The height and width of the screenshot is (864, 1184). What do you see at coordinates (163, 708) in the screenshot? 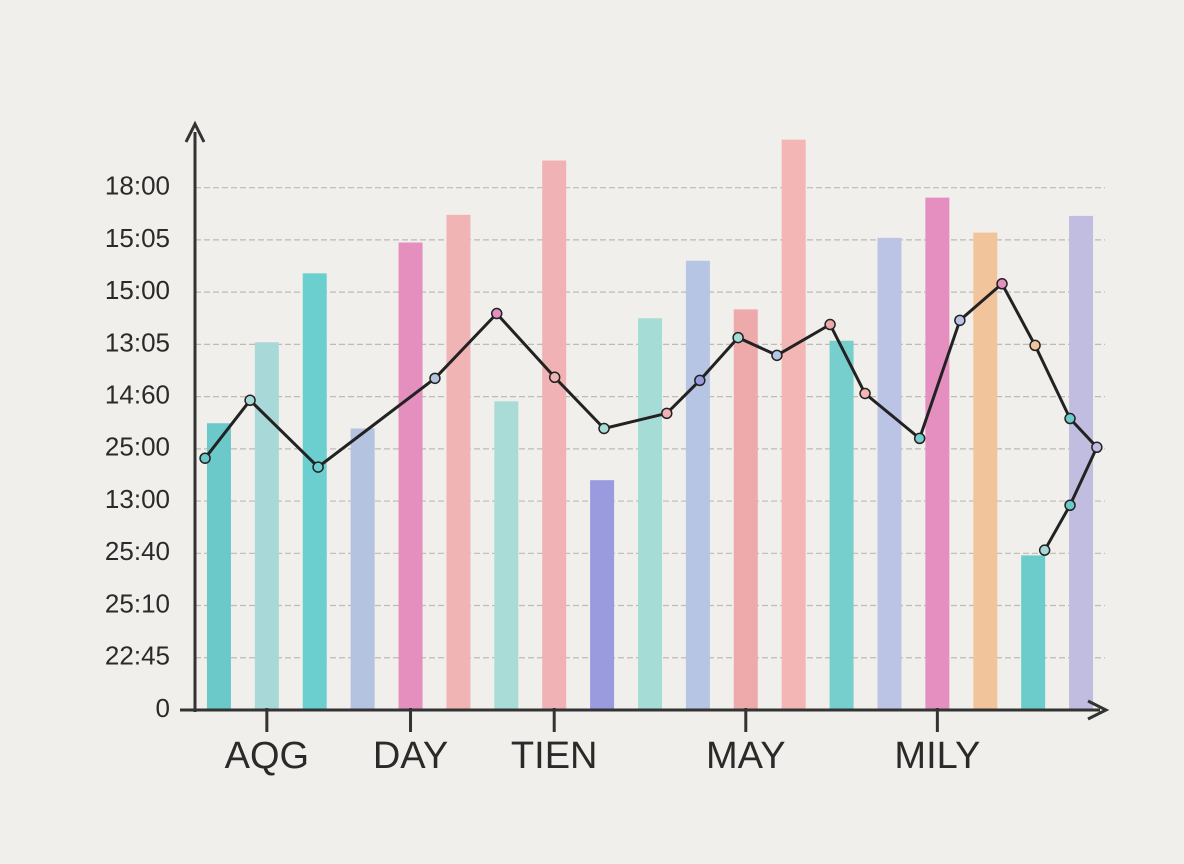
I see `y-tick-label: 0` at bounding box center [163, 708].